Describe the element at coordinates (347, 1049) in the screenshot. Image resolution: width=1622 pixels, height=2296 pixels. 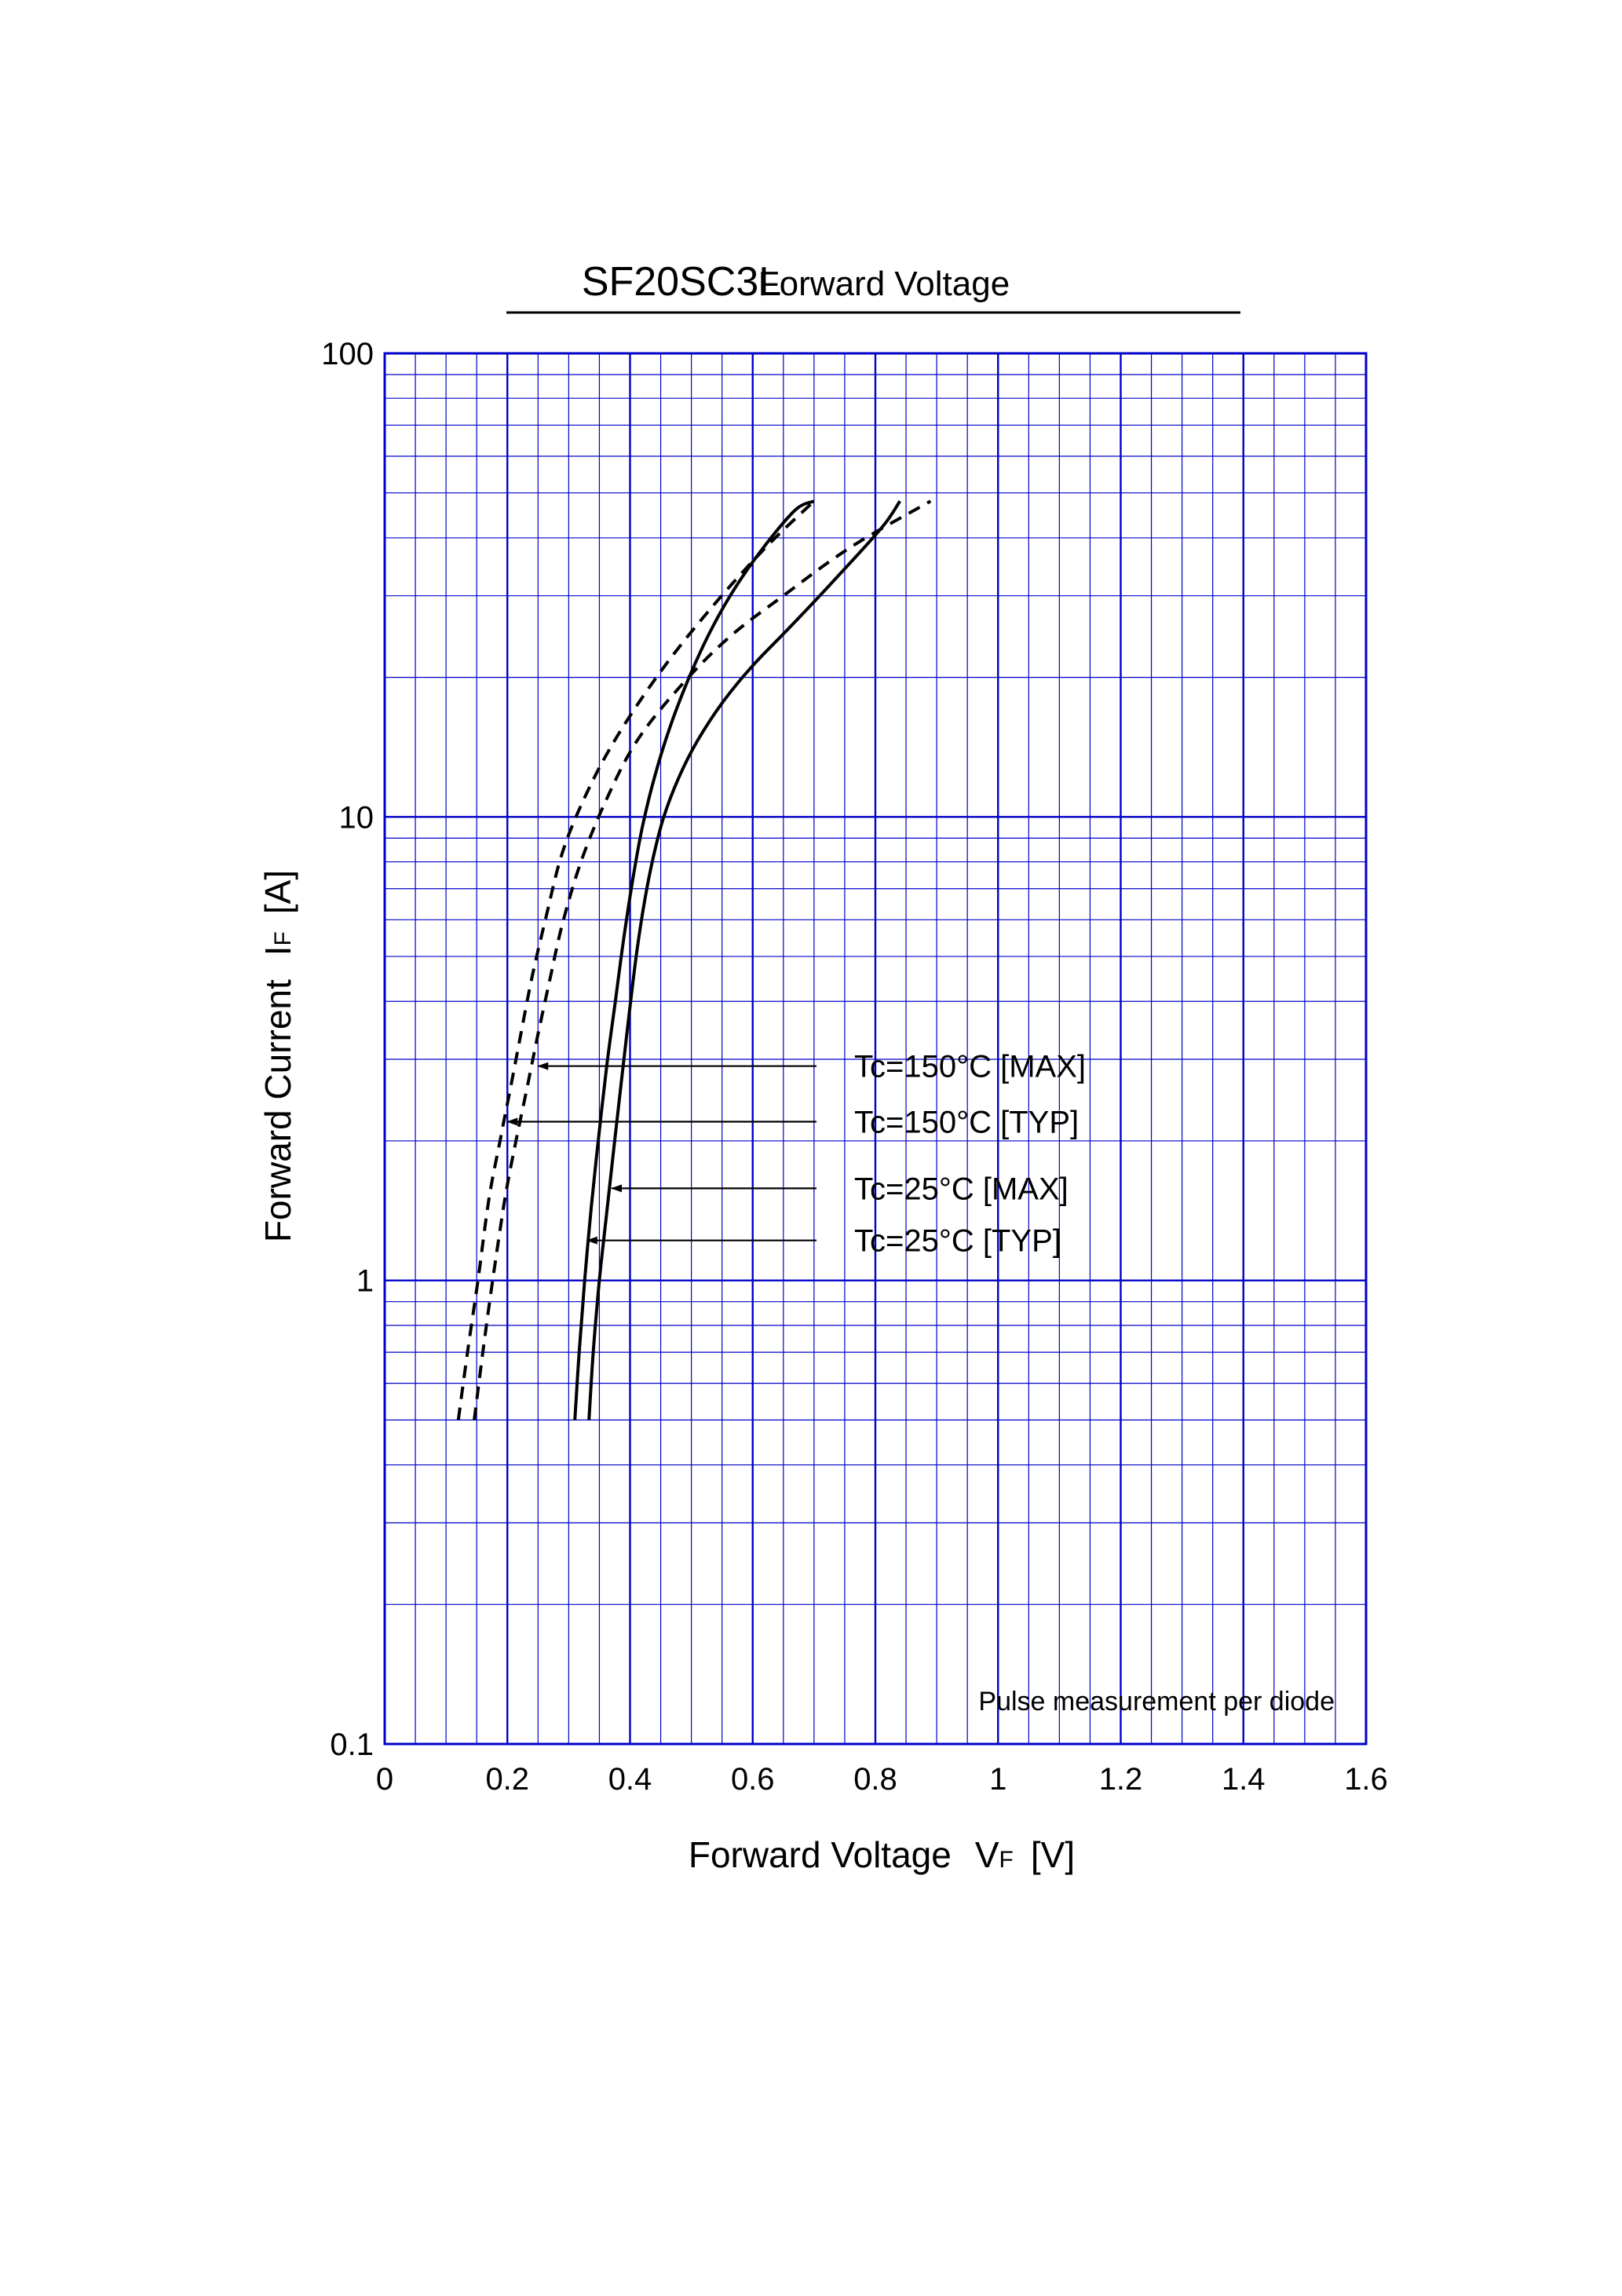
I see `y-tick-labels: 0.1 1 10 100` at that location.